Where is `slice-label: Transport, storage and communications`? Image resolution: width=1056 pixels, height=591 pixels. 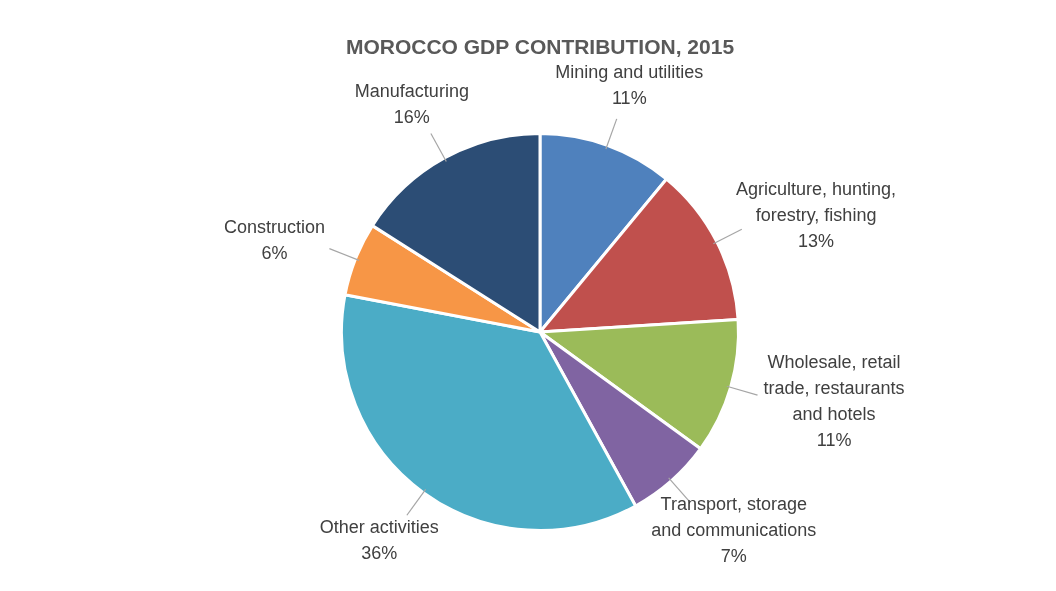
slice-label: Transport, storage and communications is located at coordinates (734, 517).